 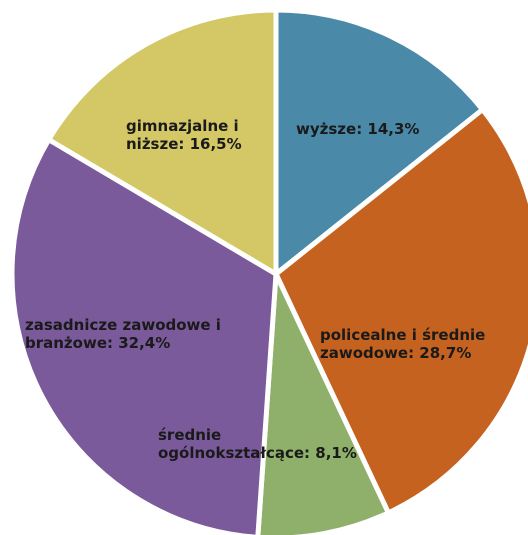 What do you see at coordinates (189, 435) in the screenshot?
I see `pie-slice-label-line: średnie` at bounding box center [189, 435].